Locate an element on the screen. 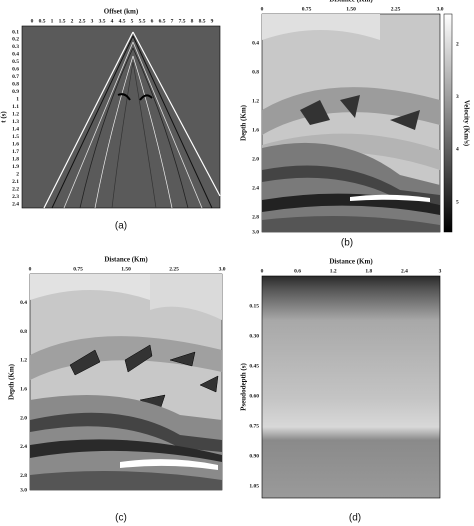  y-tick-label: 1.3 is located at coordinates (15, 122).